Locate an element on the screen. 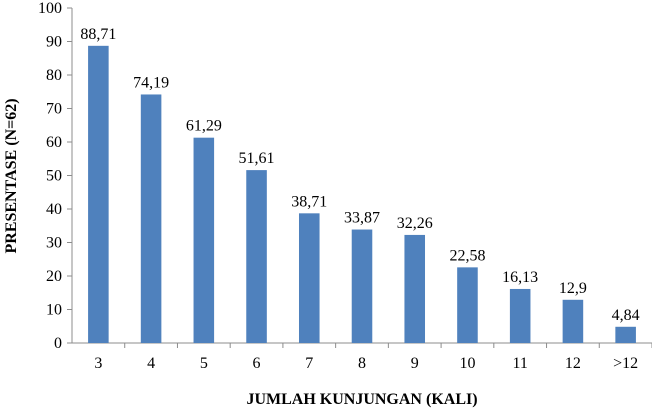  data-label: 38,71 is located at coordinates (309, 201).